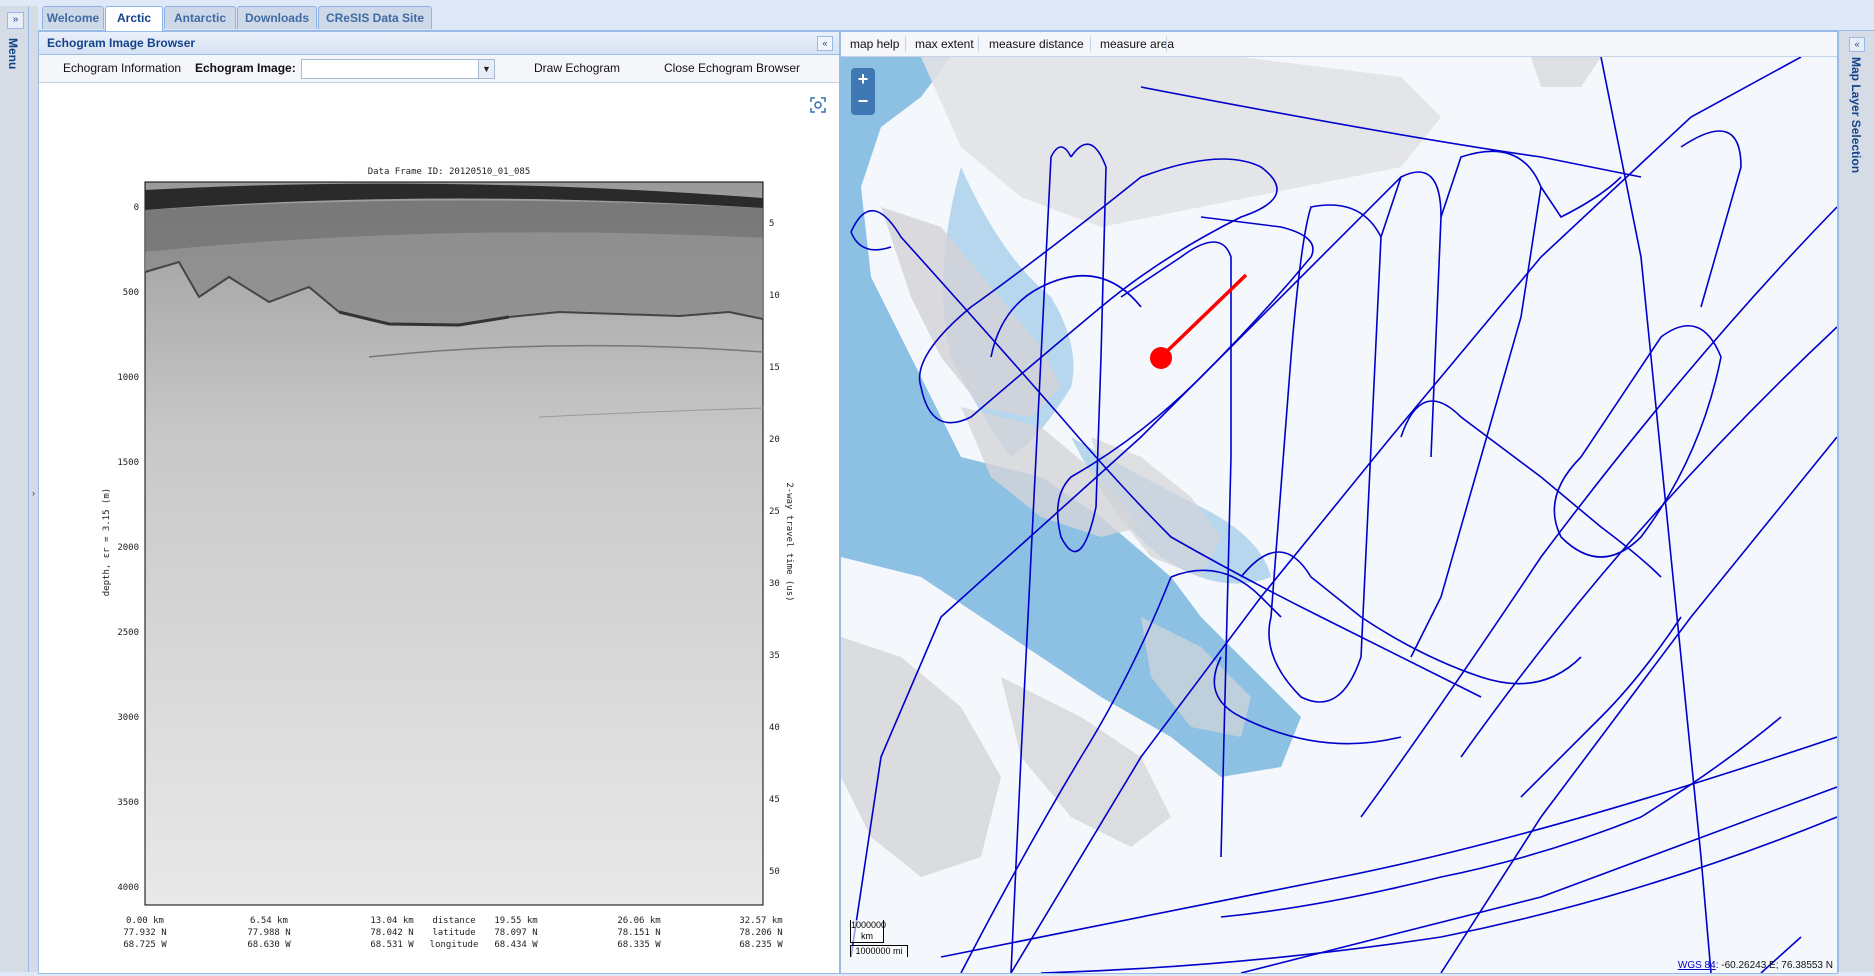  Describe the element at coordinates (122, 68) in the screenshot. I see `echogram-information-button: Echogram Information` at that location.